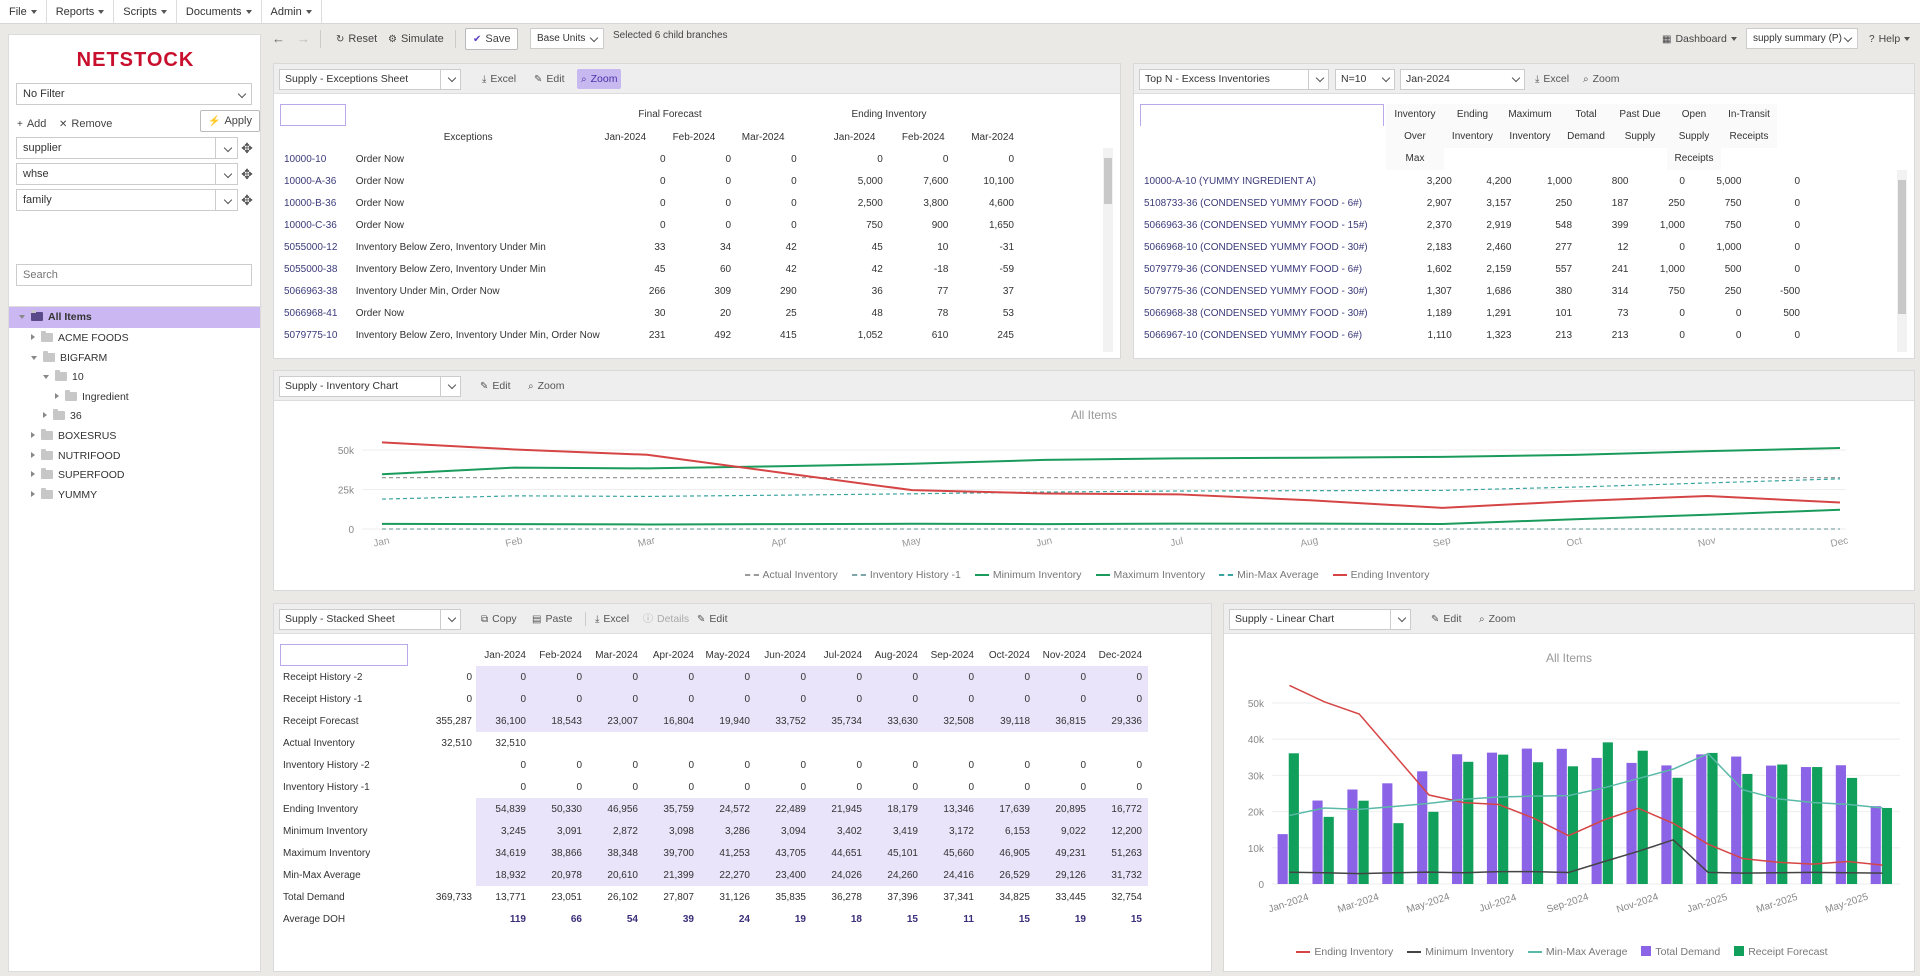 This screenshot has height=976, width=1920. What do you see at coordinates (278, 38) in the screenshot?
I see `back-arrow-icon: ←` at bounding box center [278, 38].